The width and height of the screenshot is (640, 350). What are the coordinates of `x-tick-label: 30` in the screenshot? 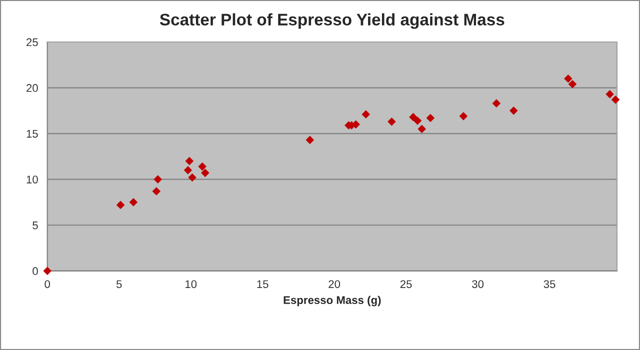 It's located at (478, 284).